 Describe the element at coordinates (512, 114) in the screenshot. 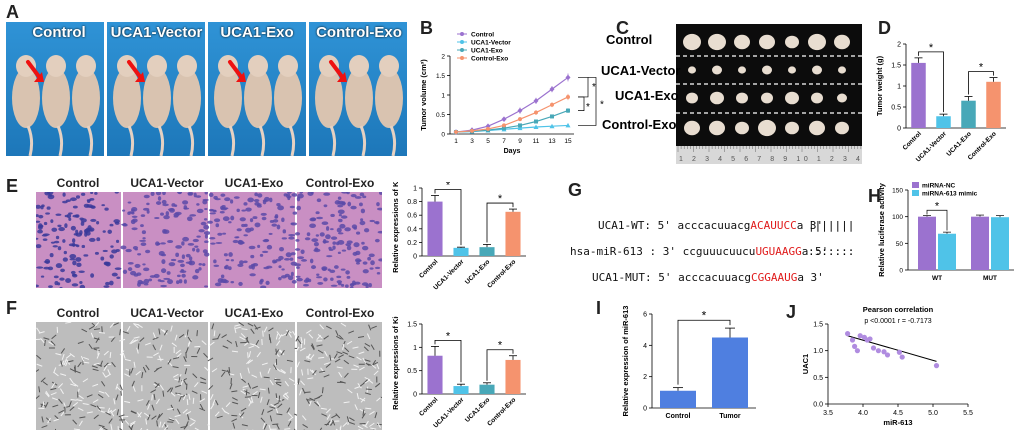

I see `series-line` at that location.